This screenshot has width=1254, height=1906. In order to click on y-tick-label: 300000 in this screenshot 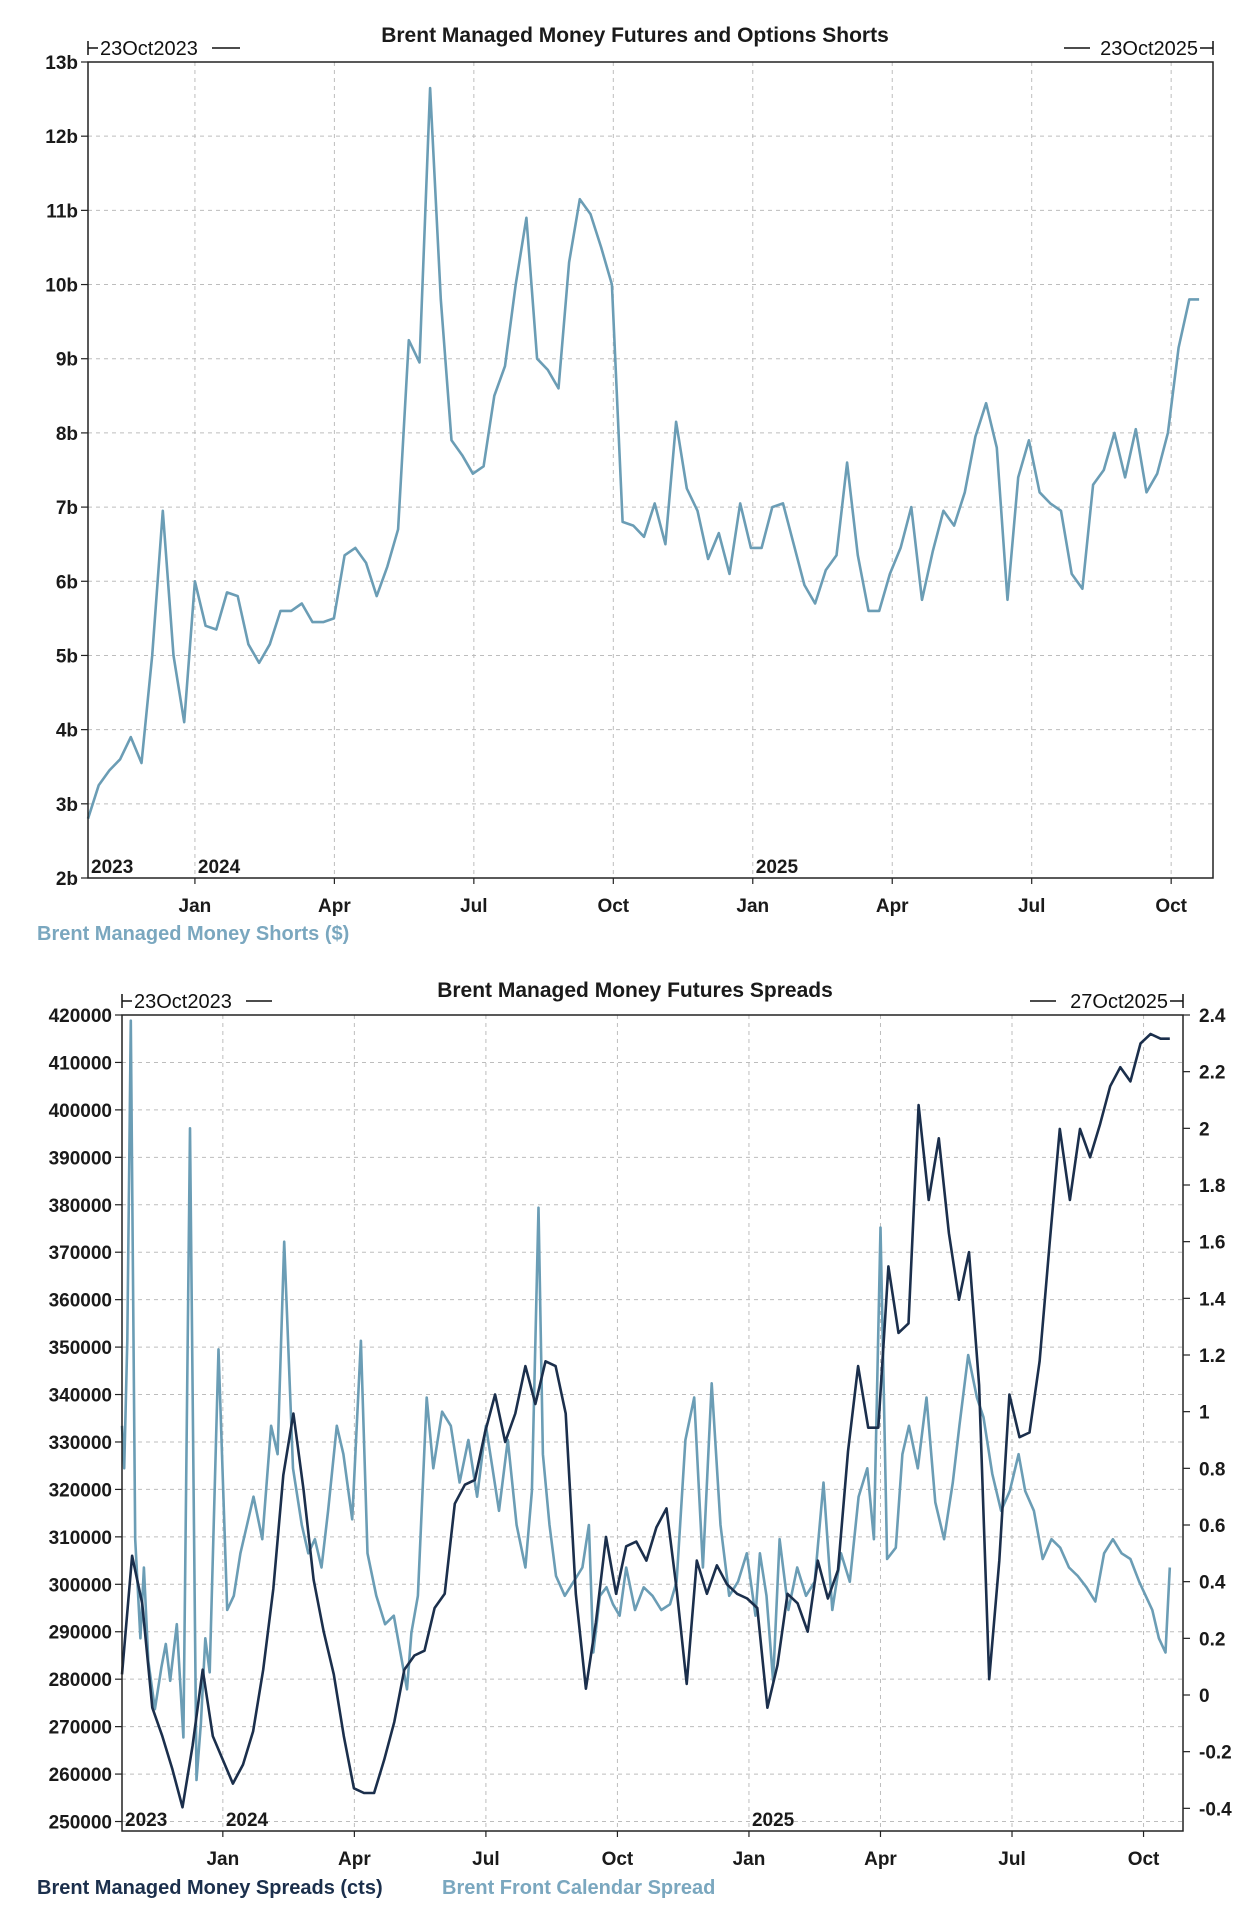, I will do `click(80, 1585)`.